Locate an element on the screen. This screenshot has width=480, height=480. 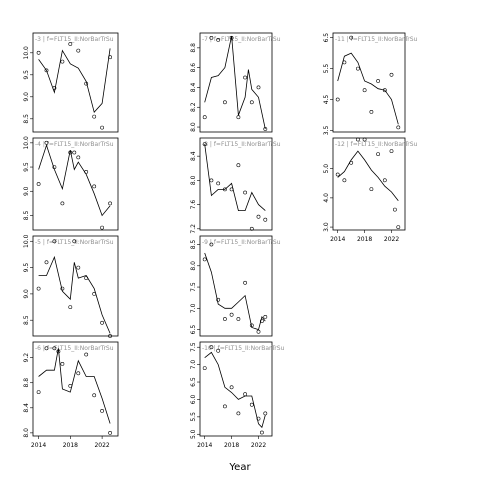
y-tick-label: 9.2 is located at coordinates (26, 358).